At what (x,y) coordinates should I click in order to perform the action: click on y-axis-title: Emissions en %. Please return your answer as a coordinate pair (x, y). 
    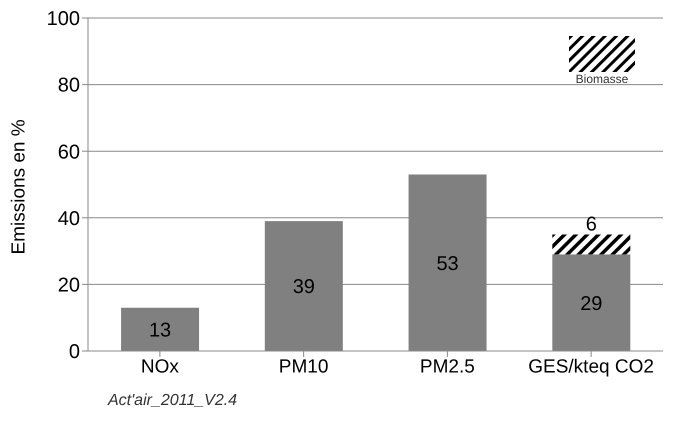
    Looking at the image, I should click on (19, 186).